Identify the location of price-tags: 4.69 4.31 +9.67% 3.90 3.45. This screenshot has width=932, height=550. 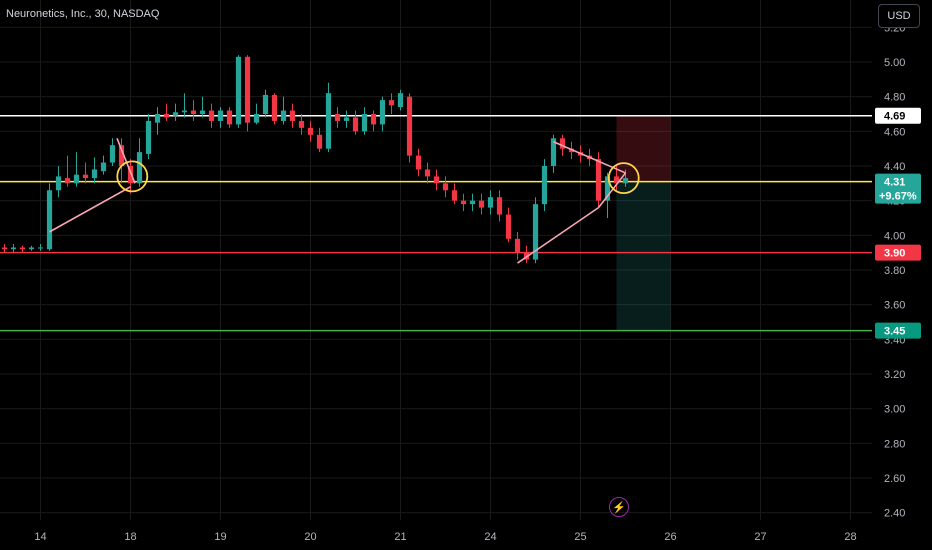
(898, 223).